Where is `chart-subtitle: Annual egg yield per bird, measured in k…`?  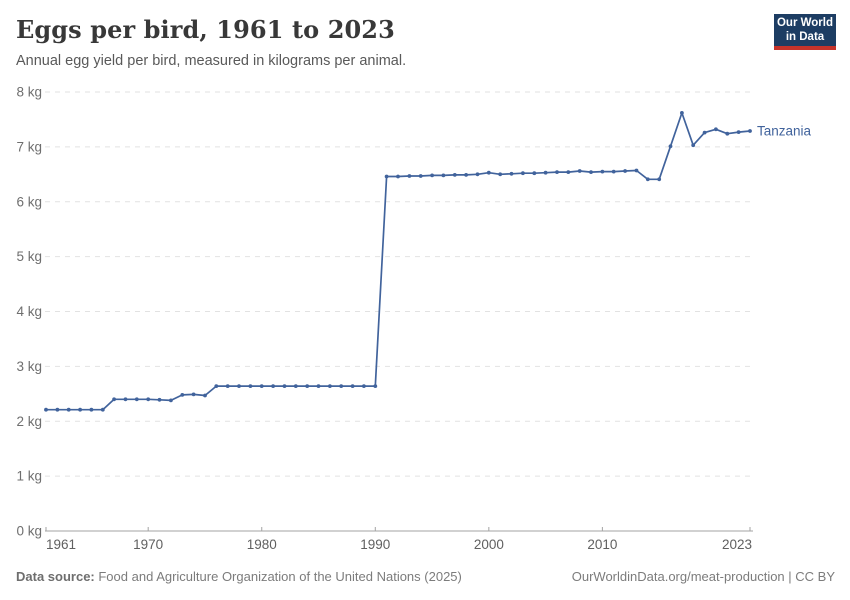
chart-subtitle: Annual egg yield per bird, measured in k… is located at coordinates (211, 60).